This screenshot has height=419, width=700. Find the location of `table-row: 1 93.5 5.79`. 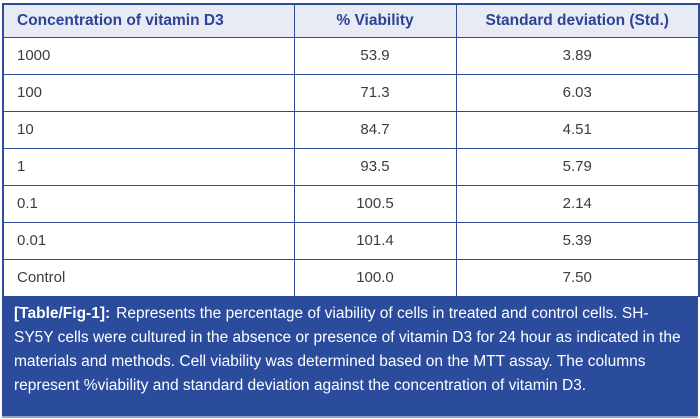

table-row: 1 93.5 5.79 is located at coordinates (351, 166).